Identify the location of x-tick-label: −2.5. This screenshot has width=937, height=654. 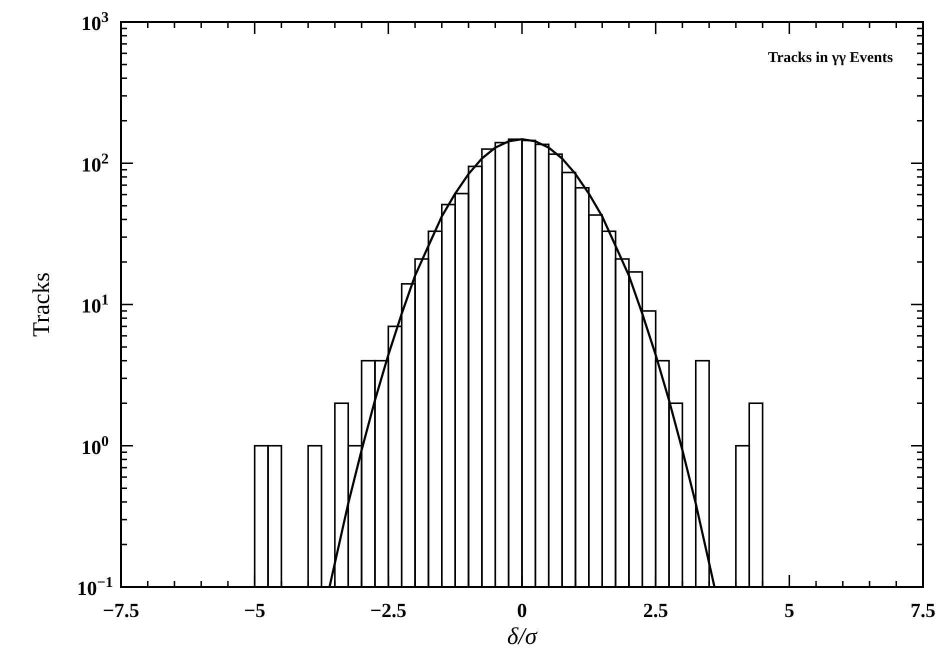
(388, 611).